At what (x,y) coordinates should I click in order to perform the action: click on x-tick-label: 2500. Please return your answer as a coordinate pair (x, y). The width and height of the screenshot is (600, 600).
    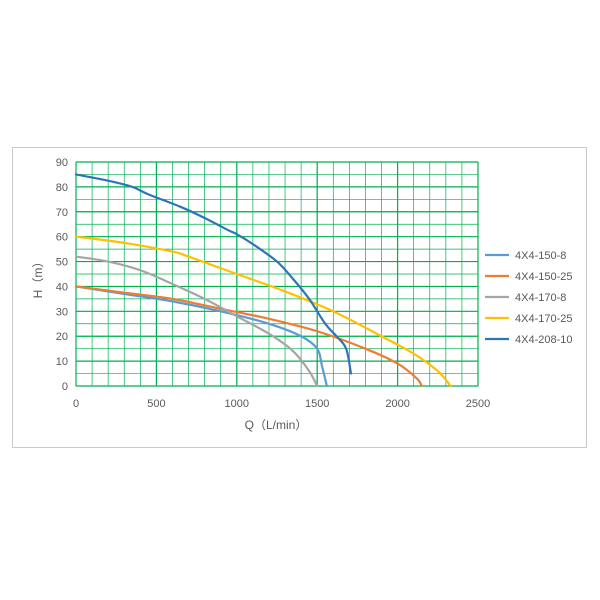
    Looking at the image, I should click on (478, 404).